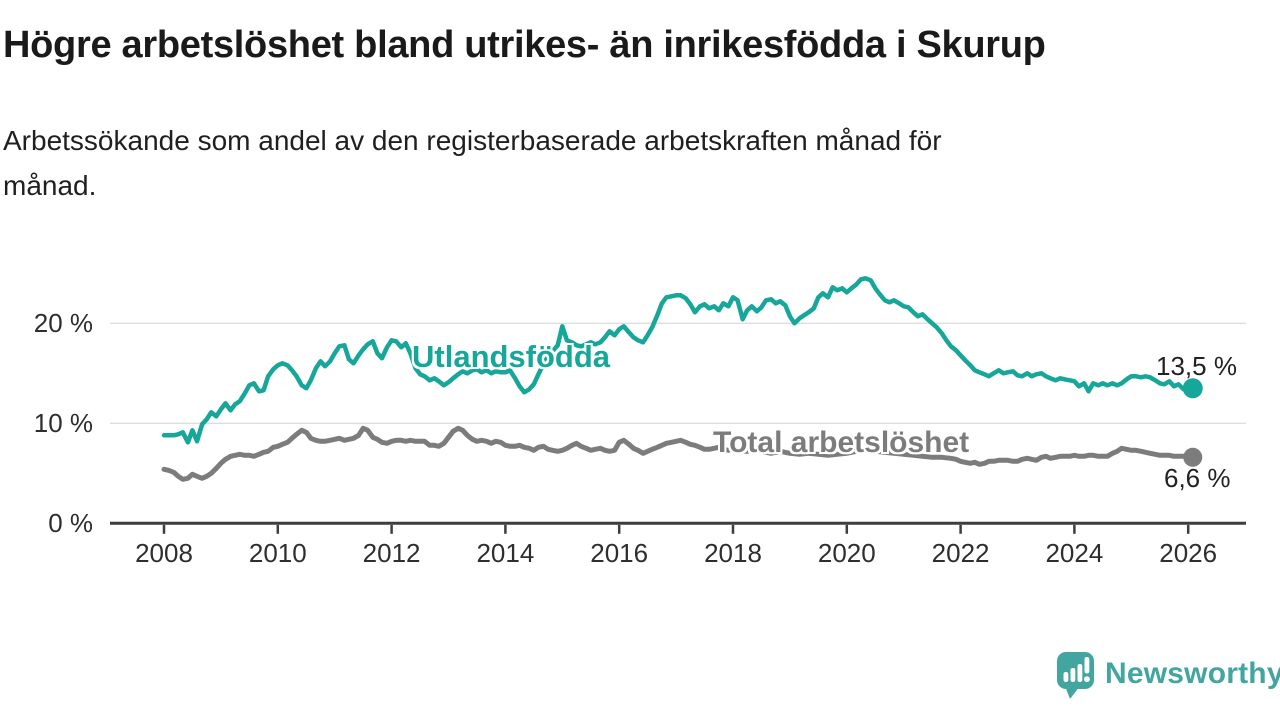  I want to click on series-label-utlandsfodda: Utlandsfödda, so click(511, 356).